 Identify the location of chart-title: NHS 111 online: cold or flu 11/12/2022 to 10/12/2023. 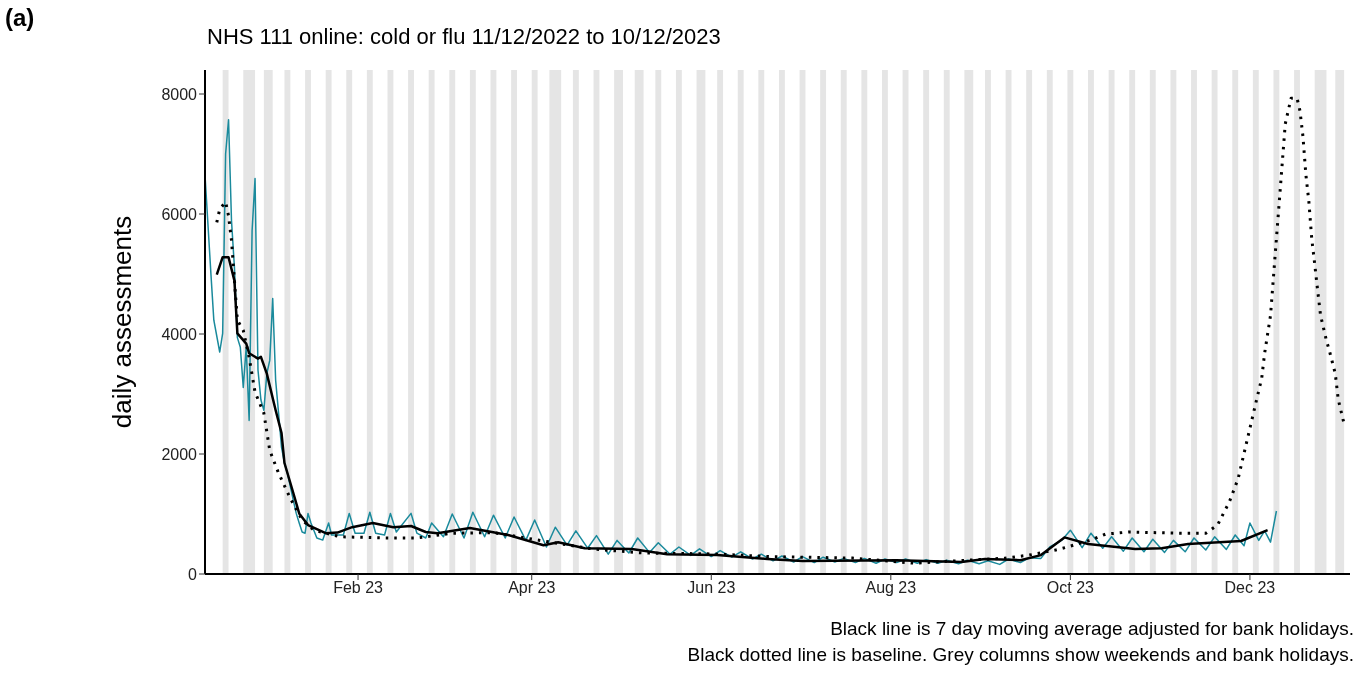
(464, 37).